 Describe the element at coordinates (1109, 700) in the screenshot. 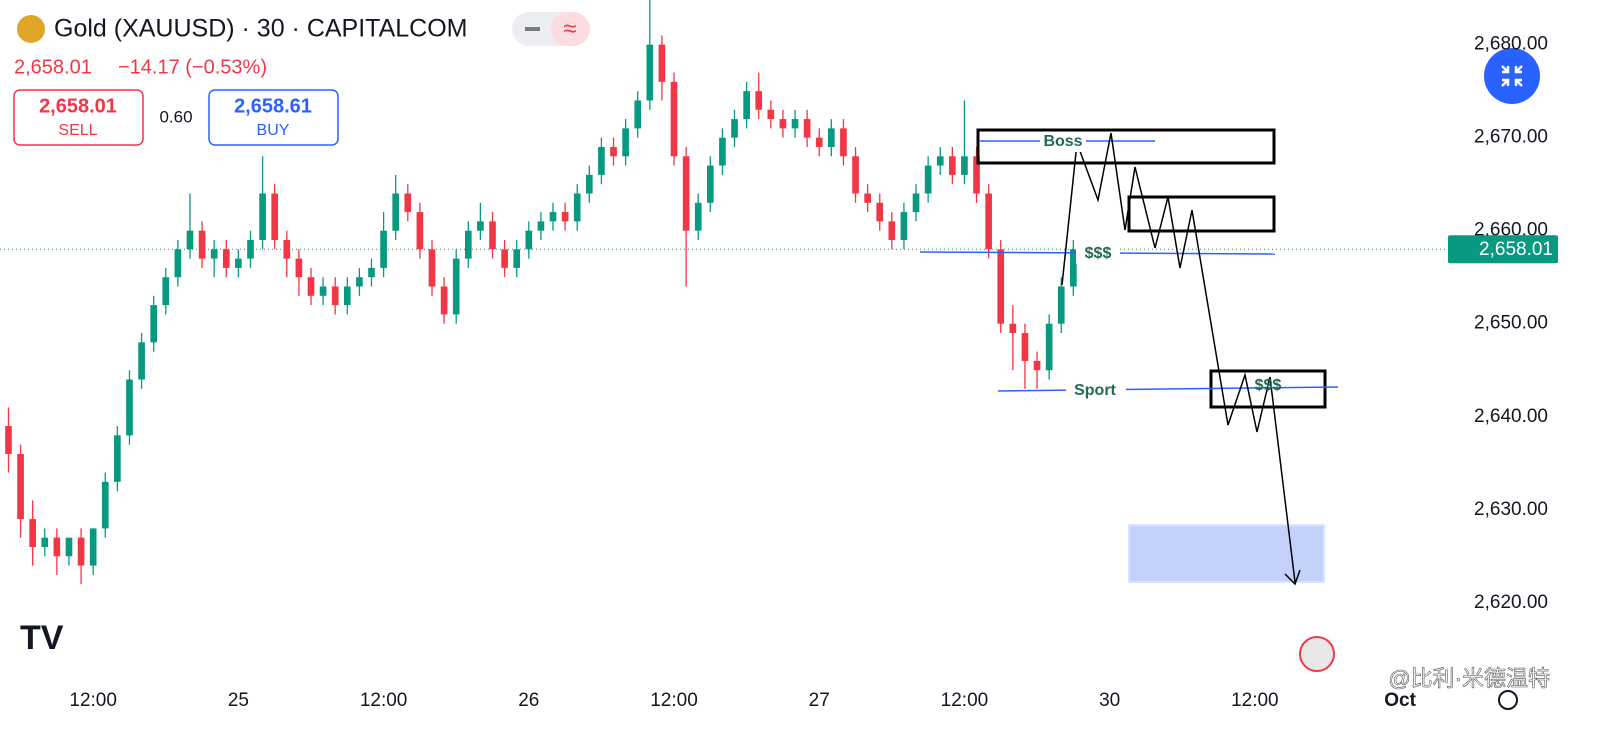

I see `x-tick-label: 30` at that location.